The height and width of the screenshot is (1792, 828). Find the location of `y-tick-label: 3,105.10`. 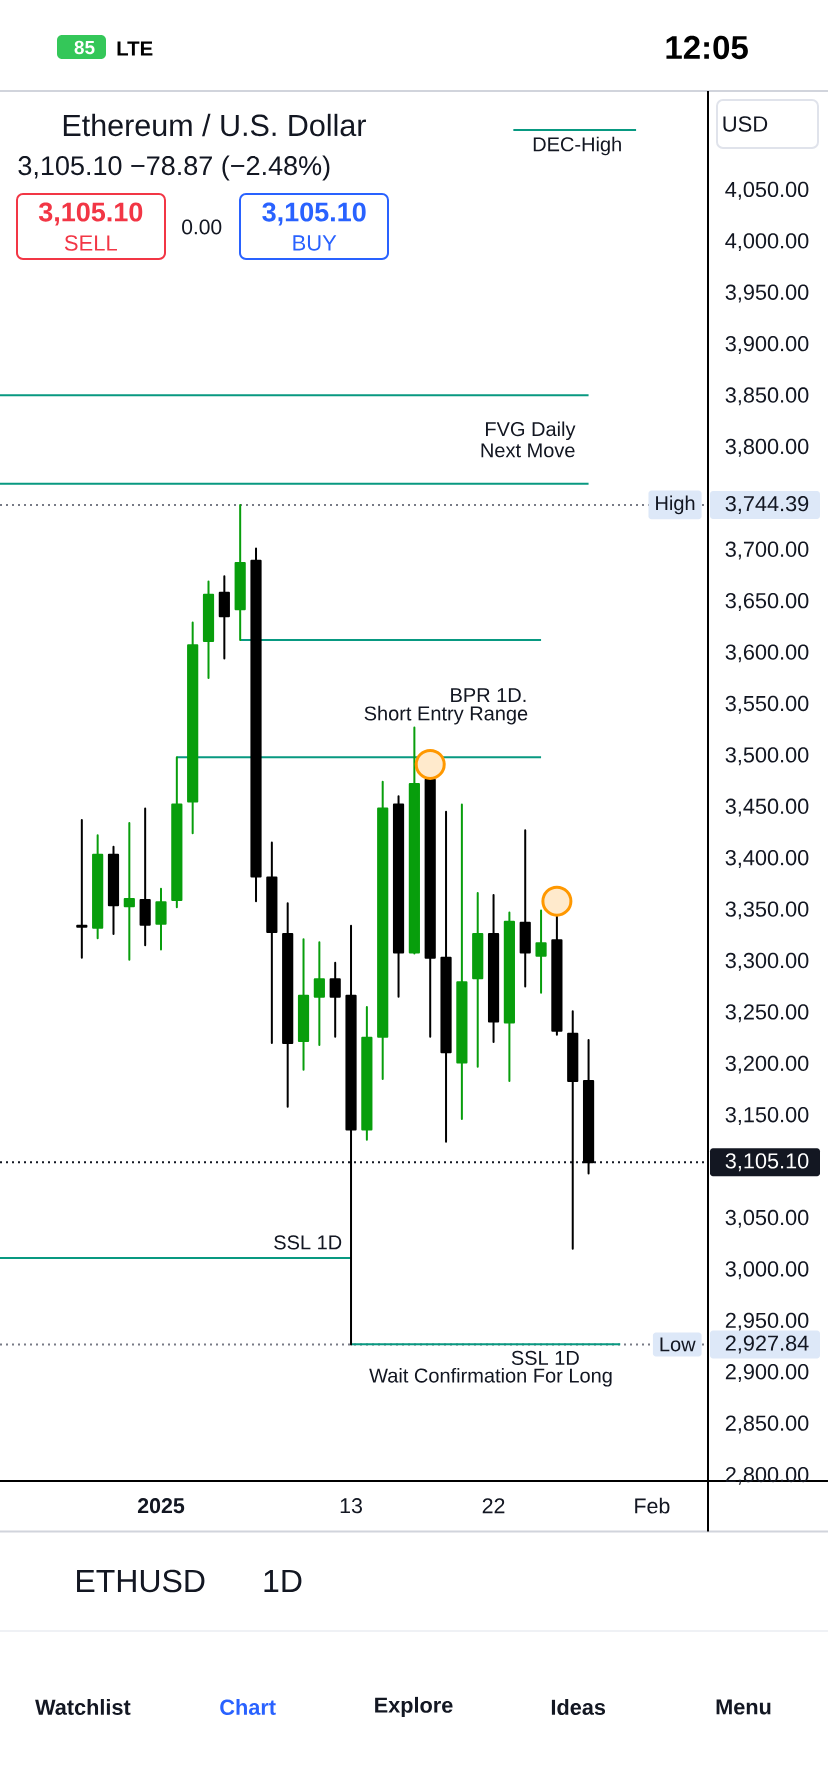

y-tick-label: 3,105.10 is located at coordinates (767, 1162).